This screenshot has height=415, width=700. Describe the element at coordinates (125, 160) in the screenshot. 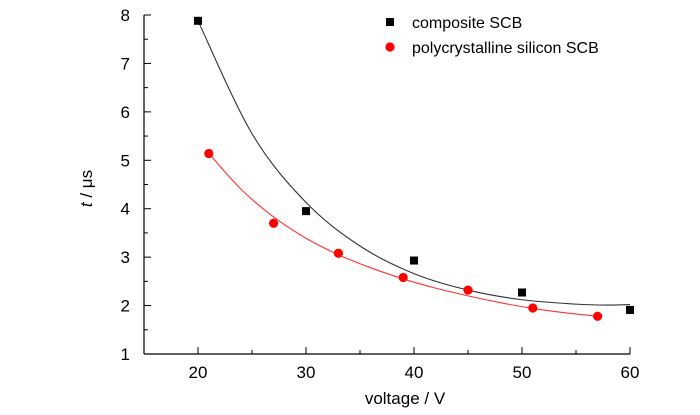

I see `y-tick-label: 5` at that location.